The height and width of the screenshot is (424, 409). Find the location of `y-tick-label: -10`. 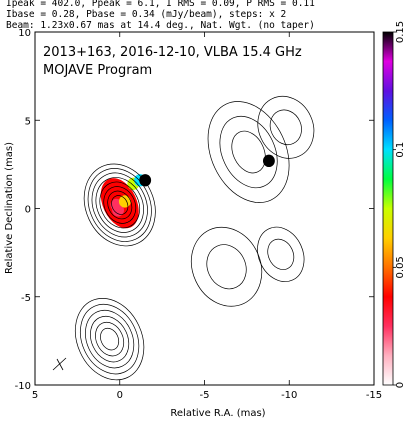

y-tick-label: -10 is located at coordinates (23, 386).